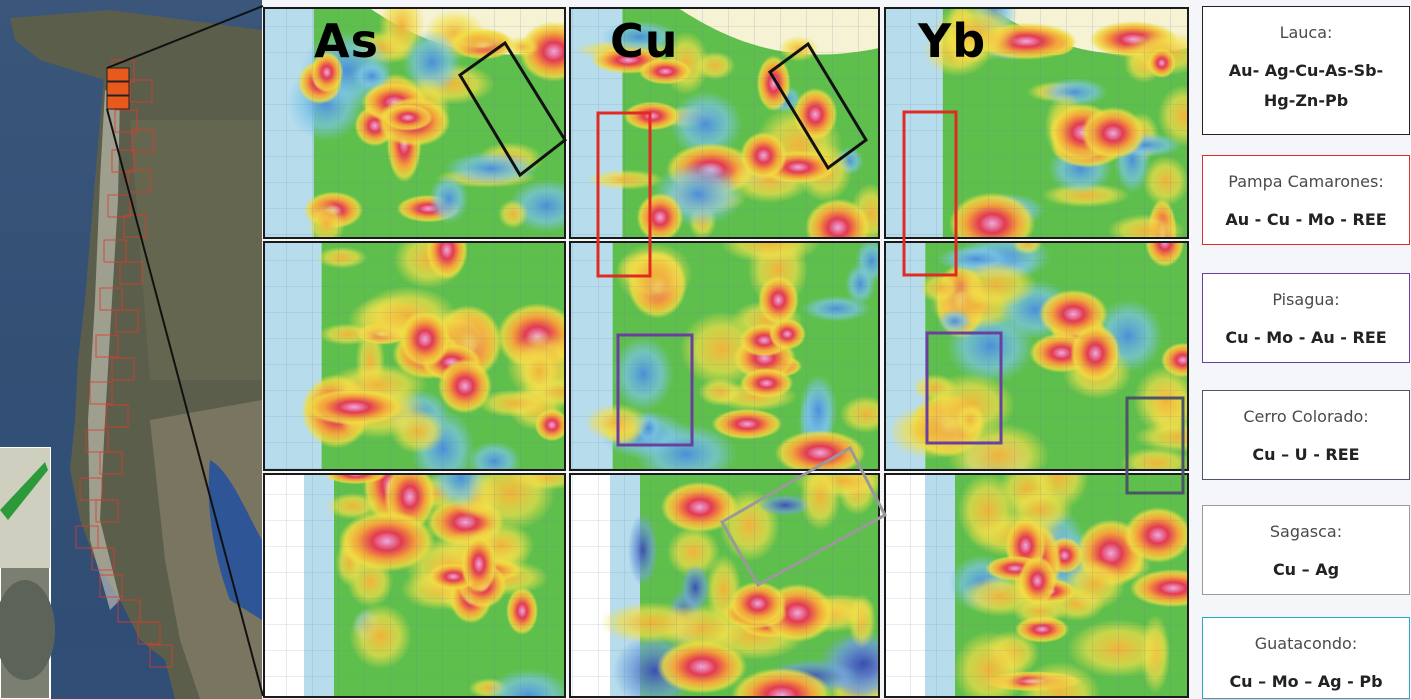 This screenshot has height=699, width=1411. What do you see at coordinates (964, 388) in the screenshot?
I see `pisagua-box-yb` at bounding box center [964, 388].